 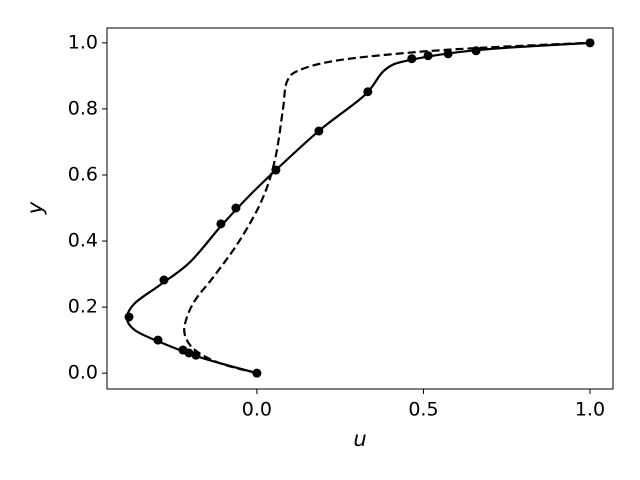 What do you see at coordinates (35, 208) in the screenshot?
I see `y-axis-label: y` at bounding box center [35, 208].